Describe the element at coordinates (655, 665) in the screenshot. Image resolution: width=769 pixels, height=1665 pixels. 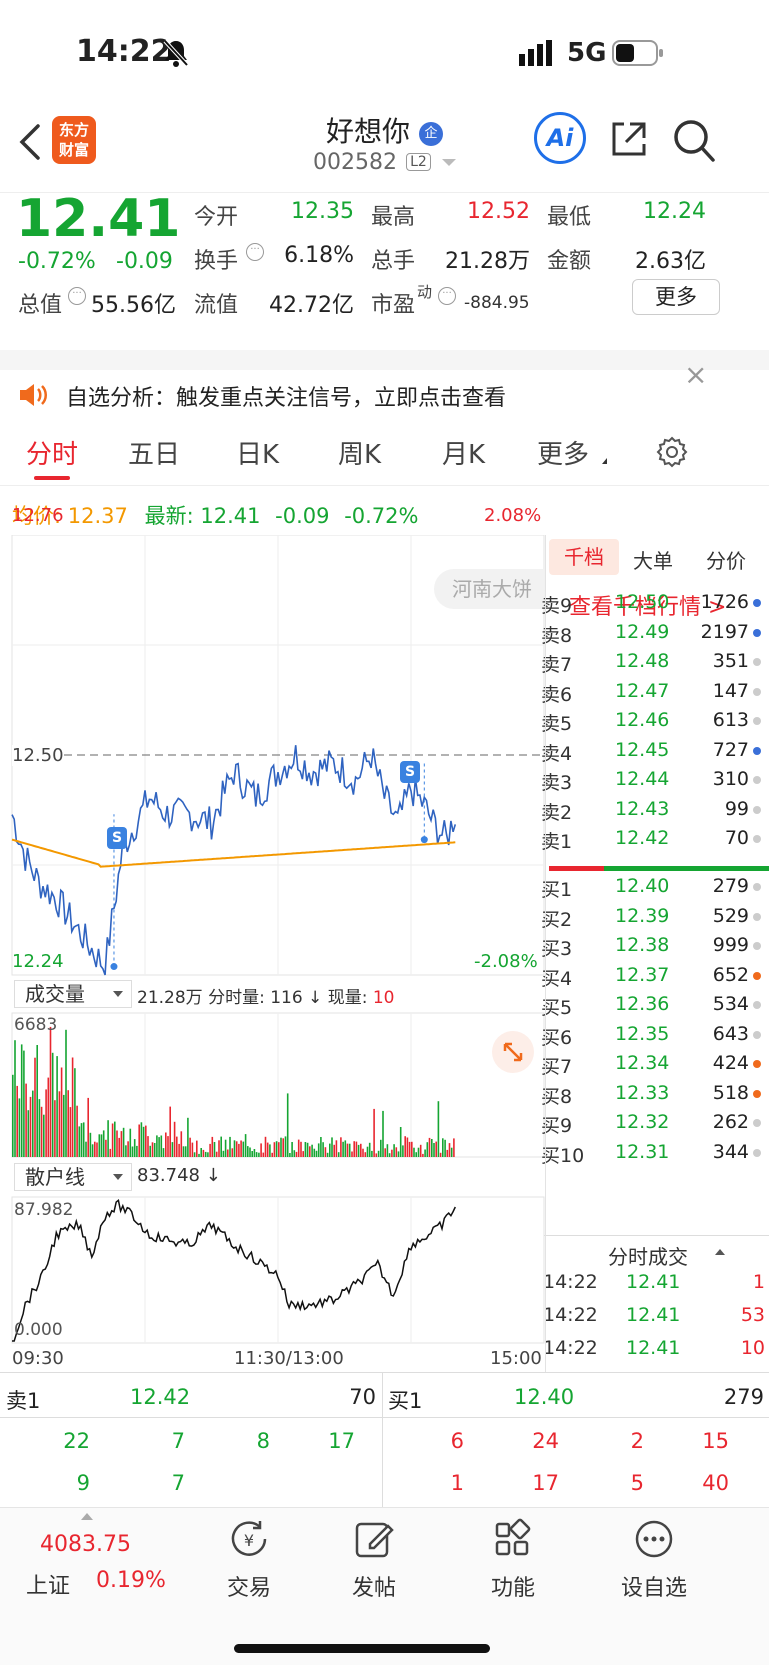
I see `ask-row: 卖7 12.48 351` at that location.